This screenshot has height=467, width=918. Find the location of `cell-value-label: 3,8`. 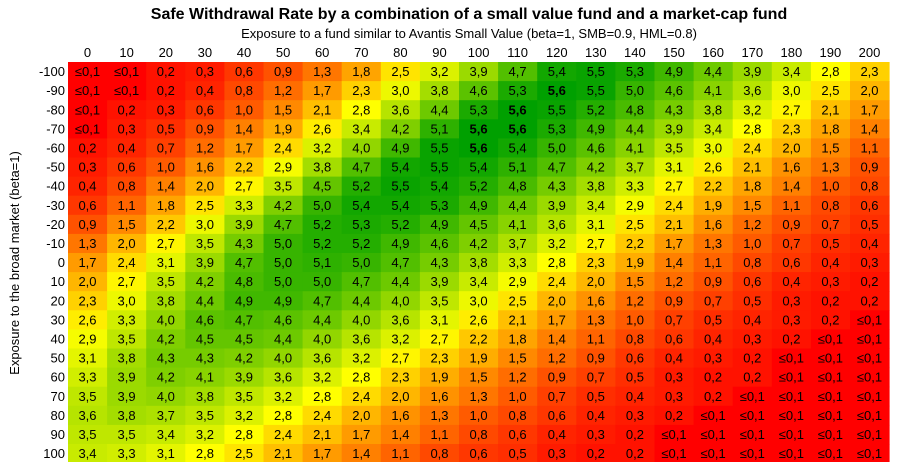

cell-value-label: 3,8 is located at coordinates (439, 90).